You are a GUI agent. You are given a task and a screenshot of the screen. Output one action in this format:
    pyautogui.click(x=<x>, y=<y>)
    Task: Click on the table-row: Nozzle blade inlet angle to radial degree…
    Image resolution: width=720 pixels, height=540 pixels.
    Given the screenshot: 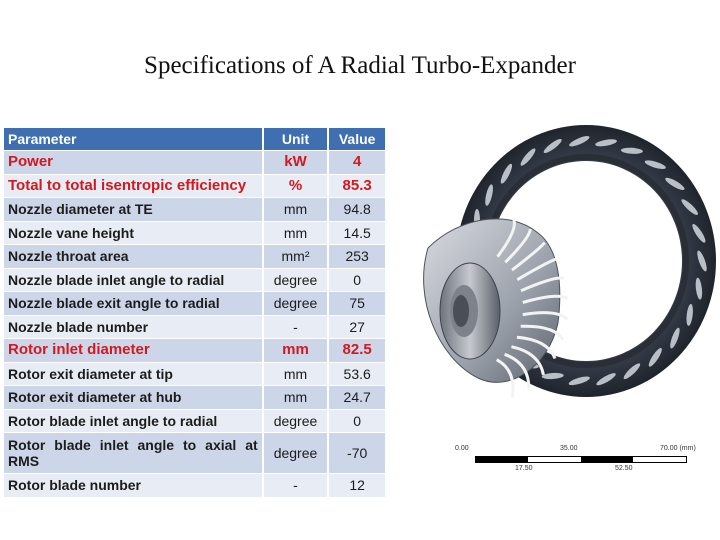 What is the action you would take?
    pyautogui.click(x=194, y=279)
    